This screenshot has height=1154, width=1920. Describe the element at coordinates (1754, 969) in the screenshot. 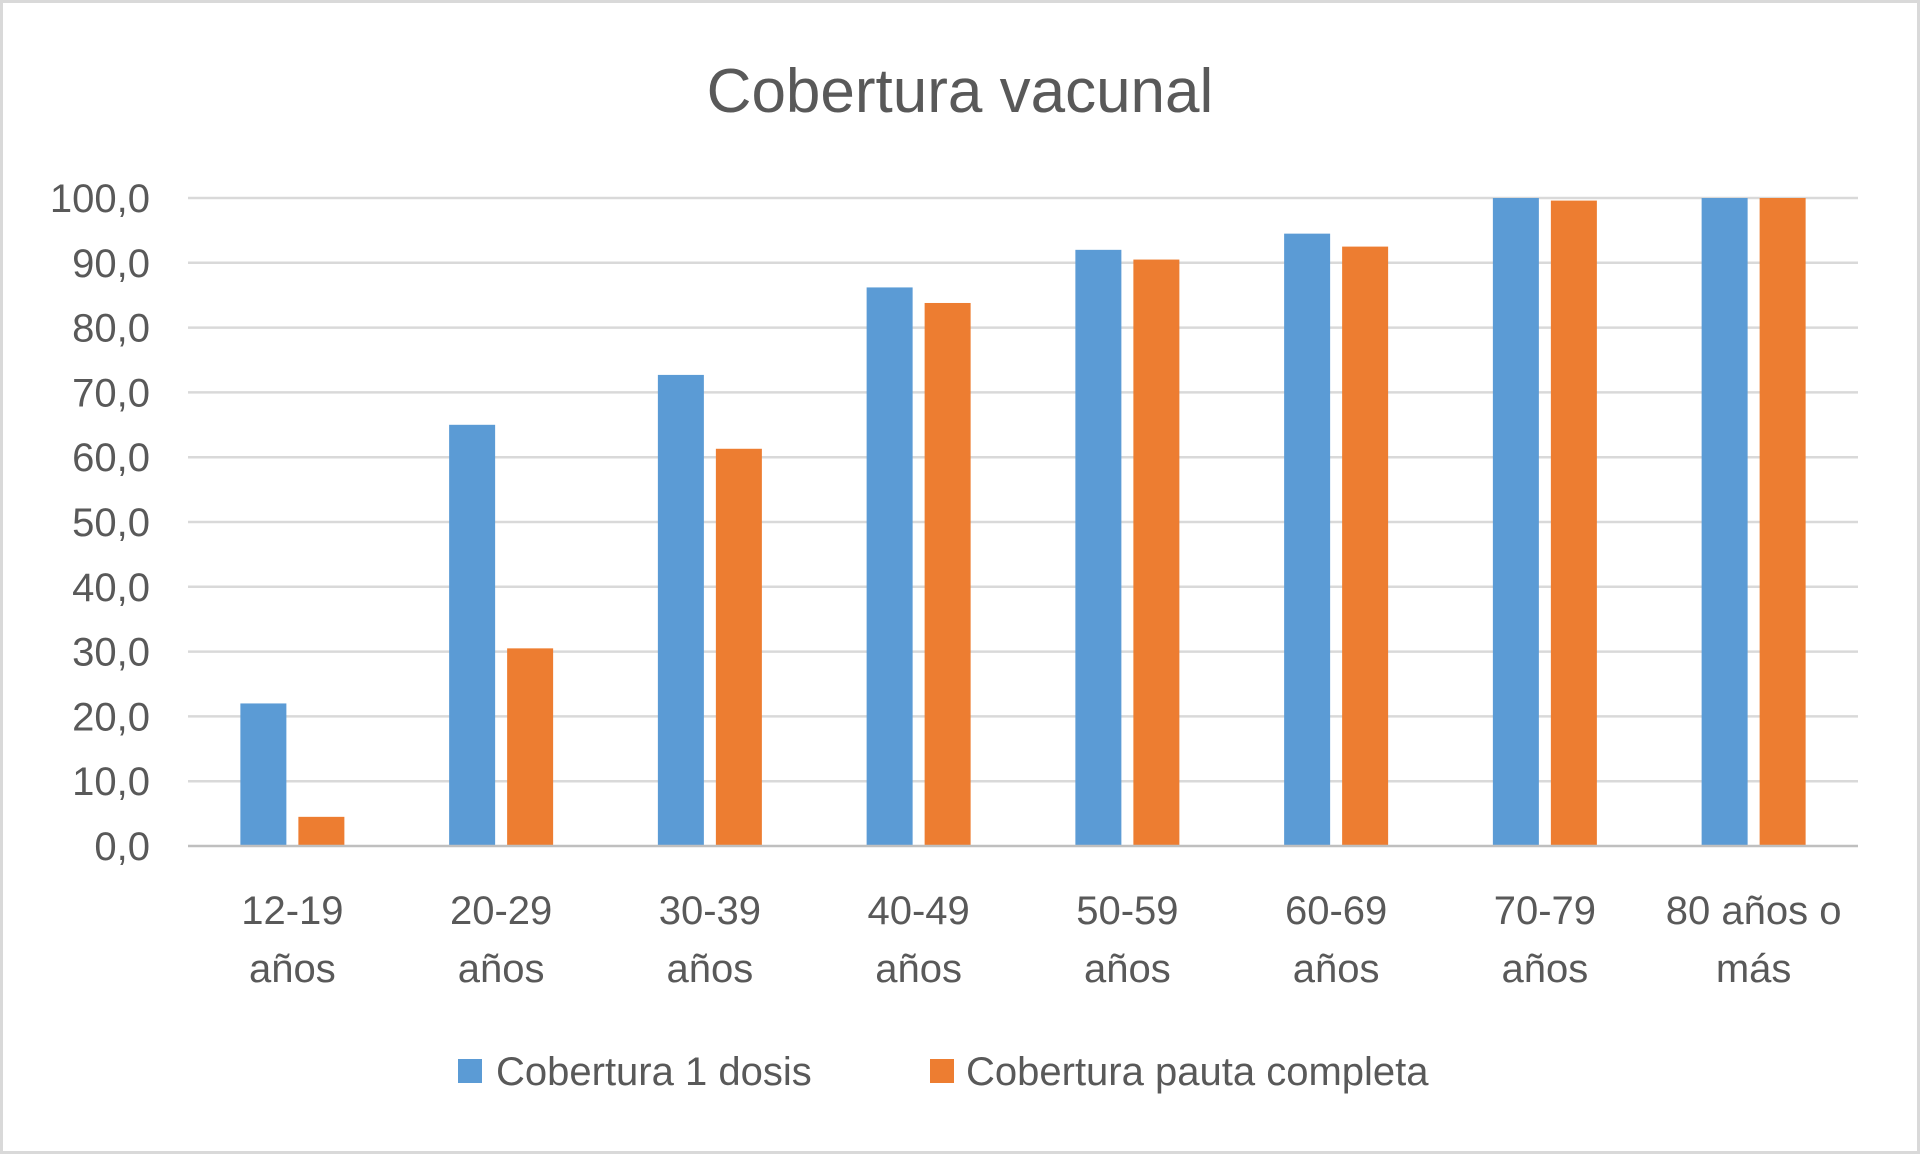

I see `x-category-label: más` at that location.